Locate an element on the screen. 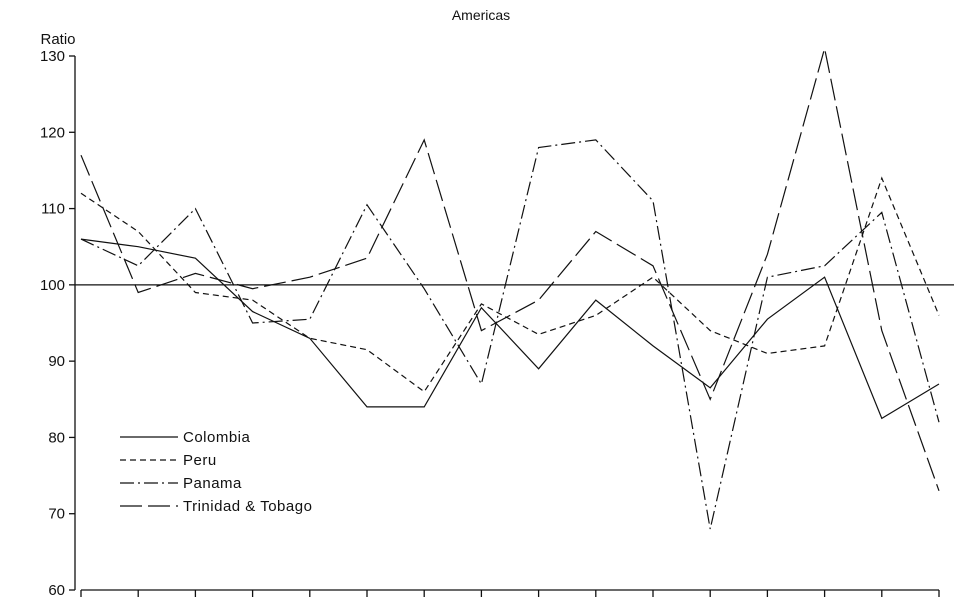 This screenshot has height=605, width=964. y-tick-label: 120 is located at coordinates (52, 132).